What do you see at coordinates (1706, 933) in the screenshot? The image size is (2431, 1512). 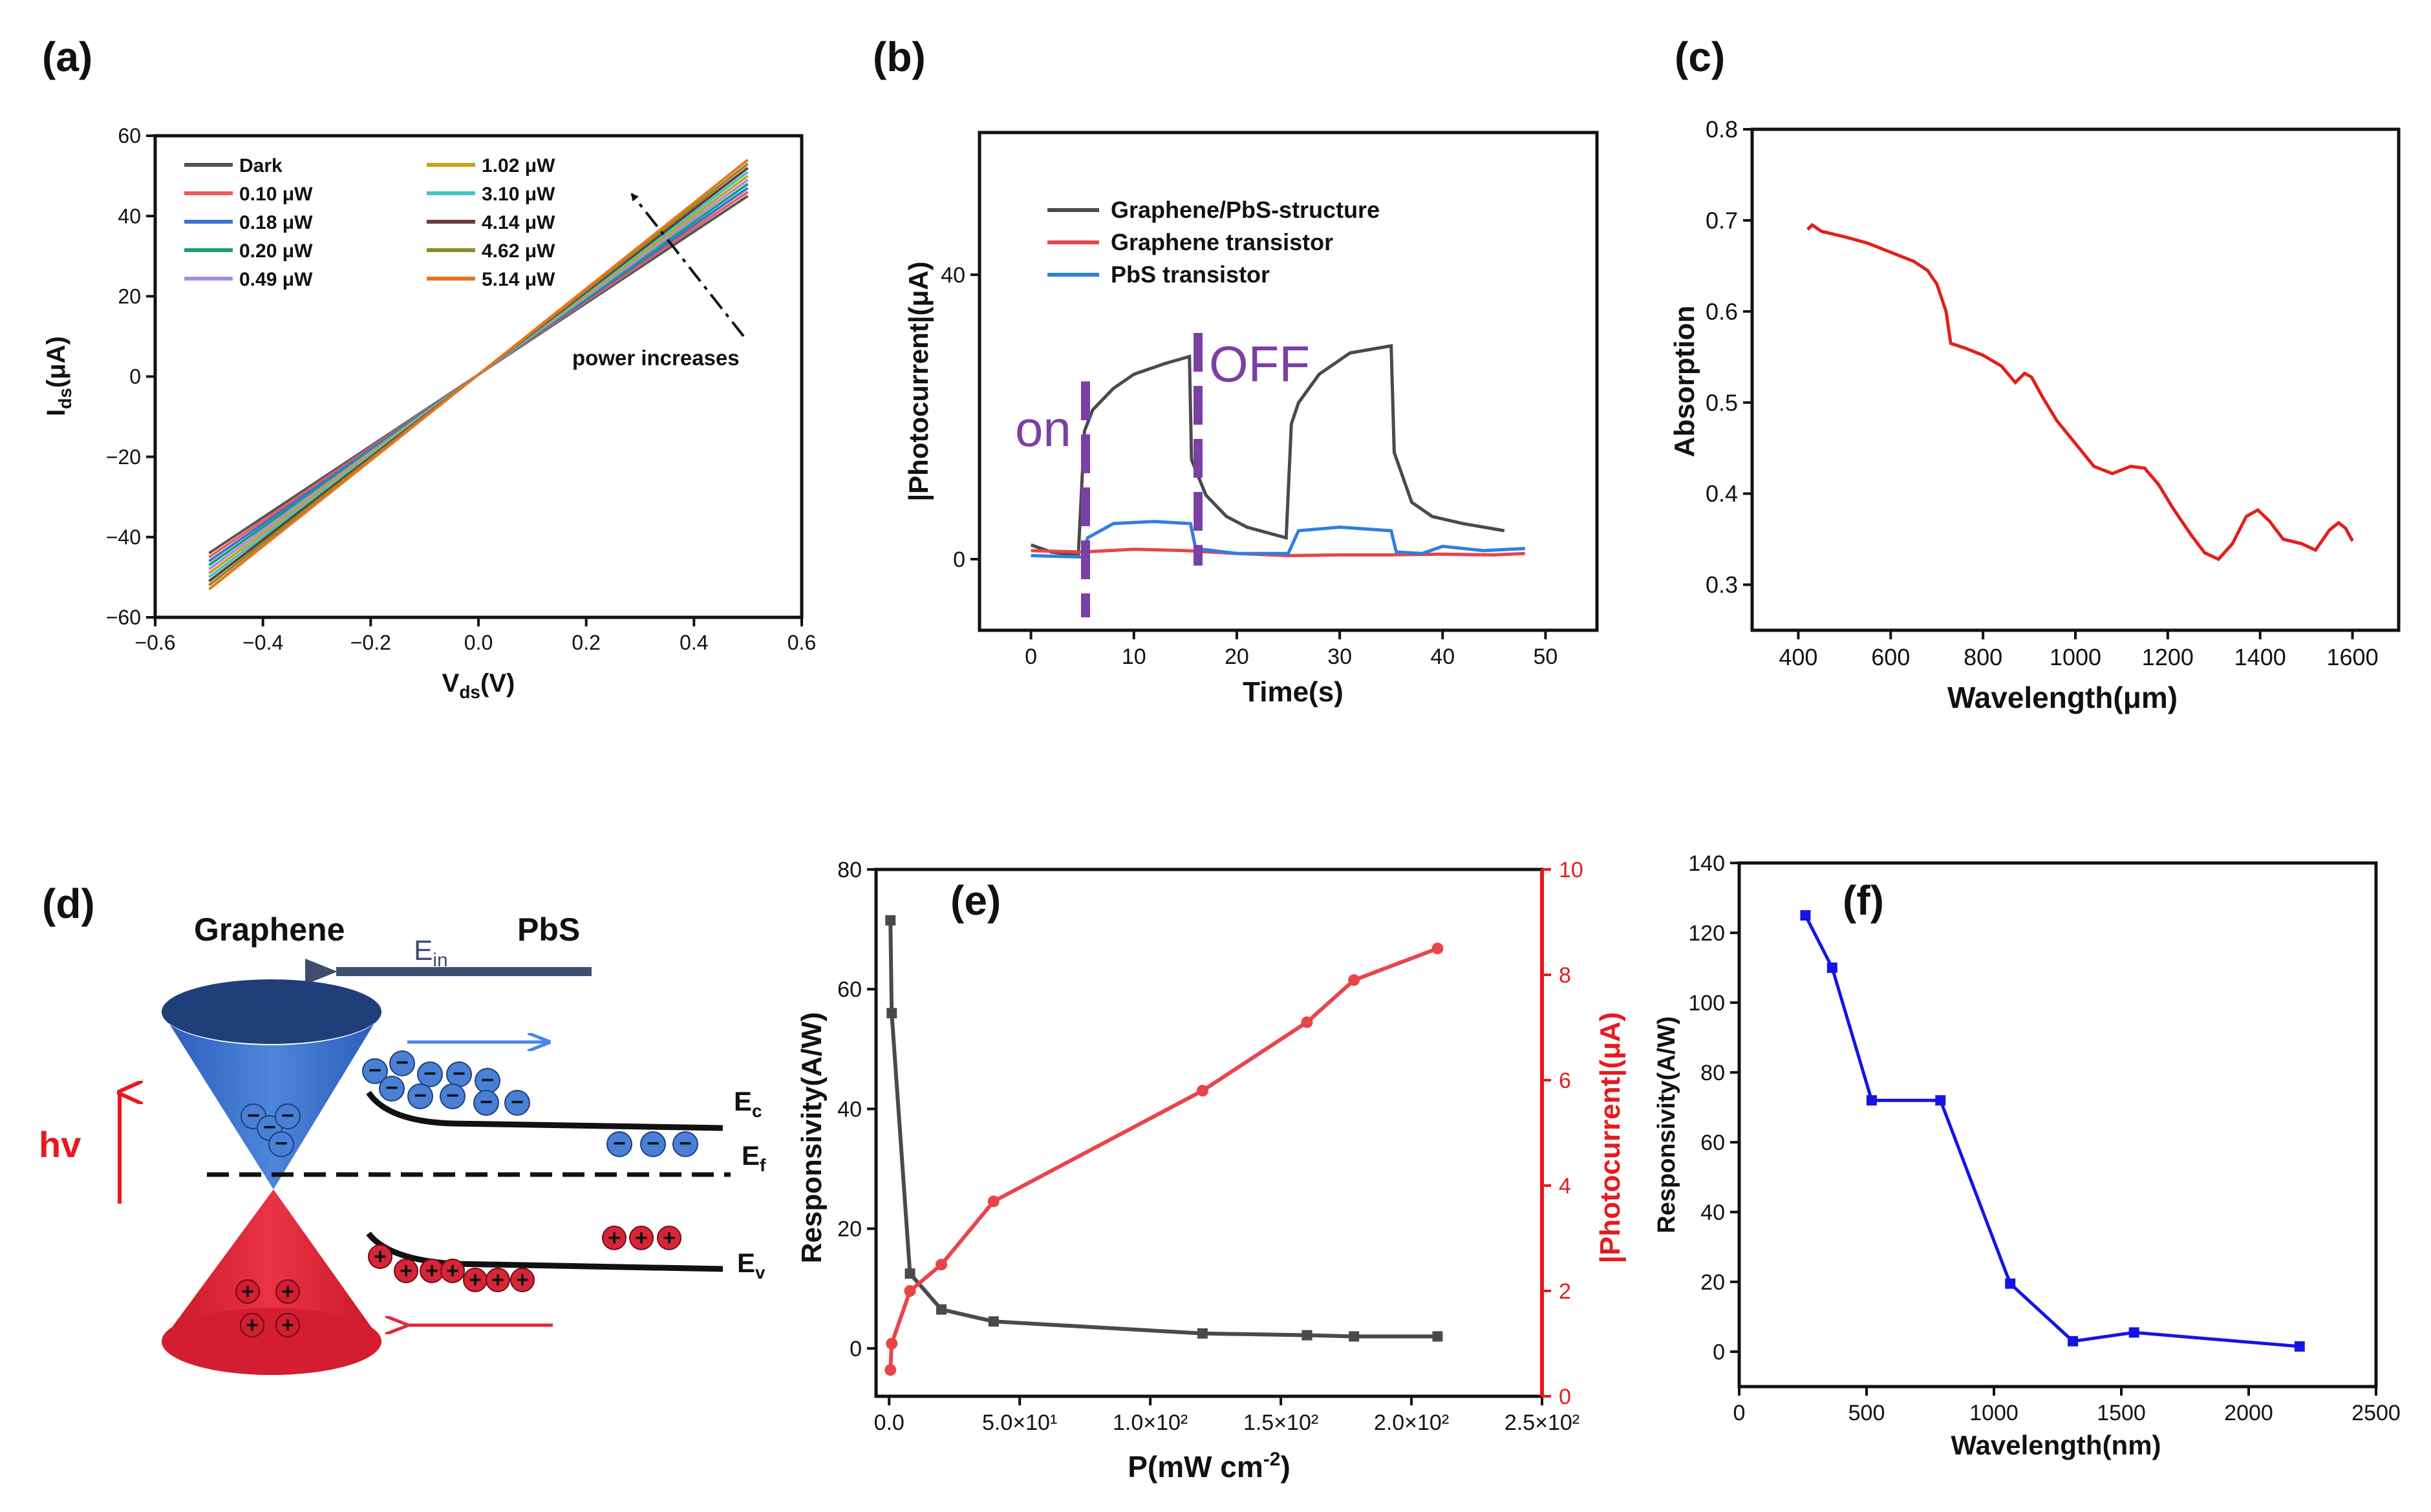 I see `y-tick-label: 120` at bounding box center [1706, 933].